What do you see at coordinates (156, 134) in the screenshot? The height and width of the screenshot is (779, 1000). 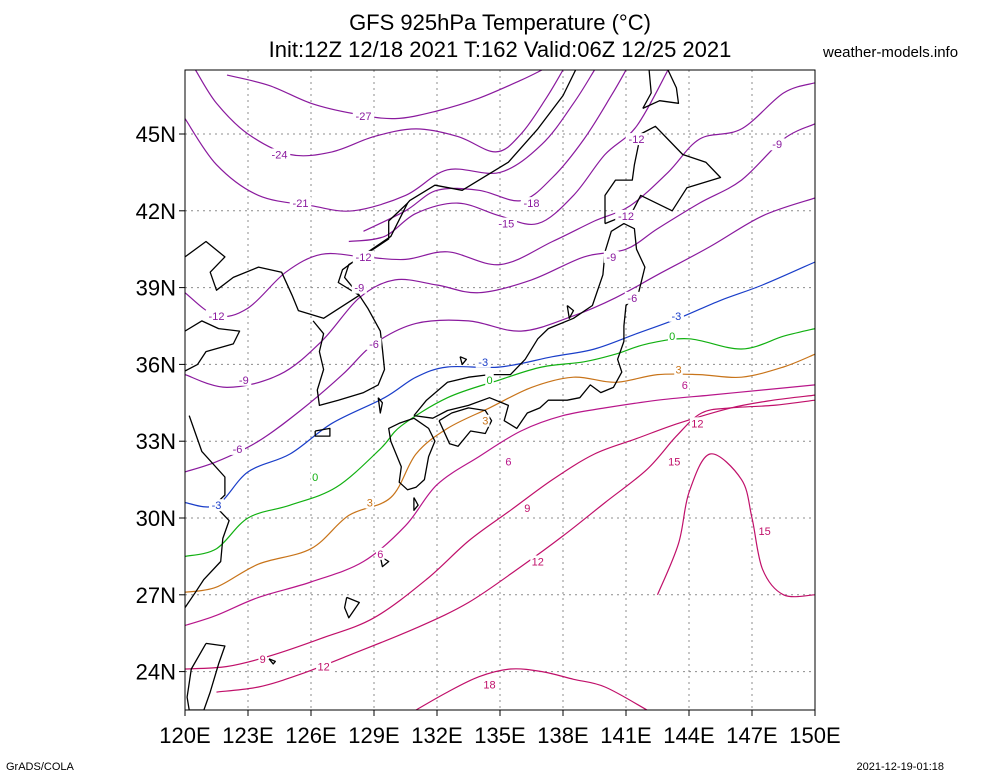 I see `lat-tick-label: 45N` at bounding box center [156, 134].